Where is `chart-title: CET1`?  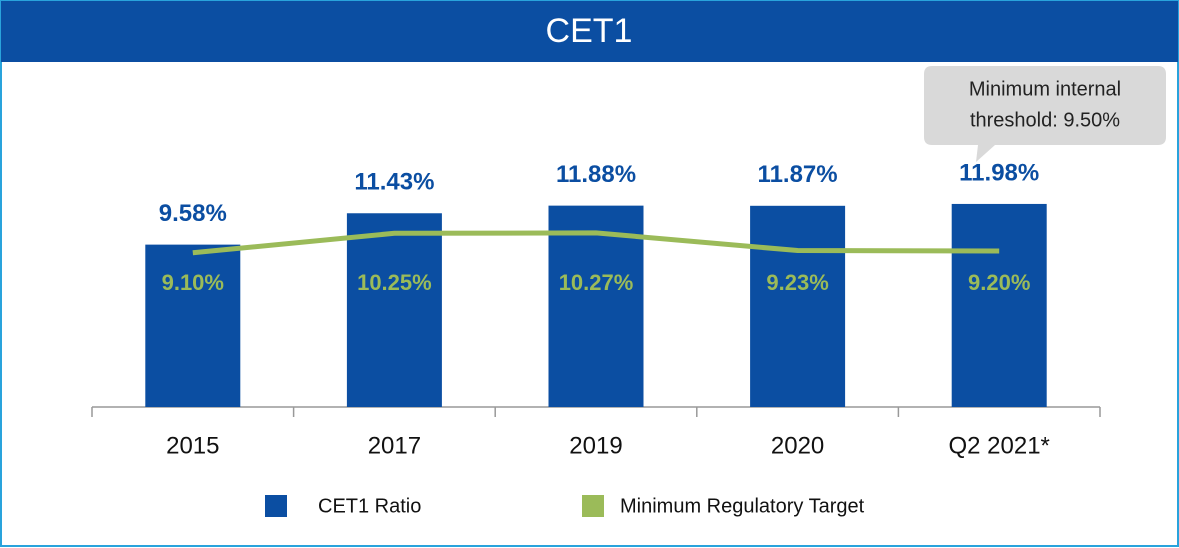
chart-title: CET1 is located at coordinates (589, 31).